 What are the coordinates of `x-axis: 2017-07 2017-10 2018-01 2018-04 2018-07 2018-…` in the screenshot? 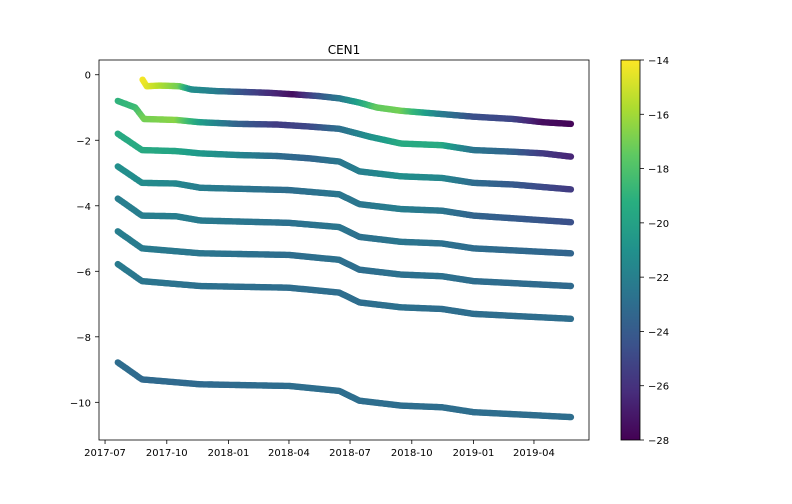 It's located at (319, 449).